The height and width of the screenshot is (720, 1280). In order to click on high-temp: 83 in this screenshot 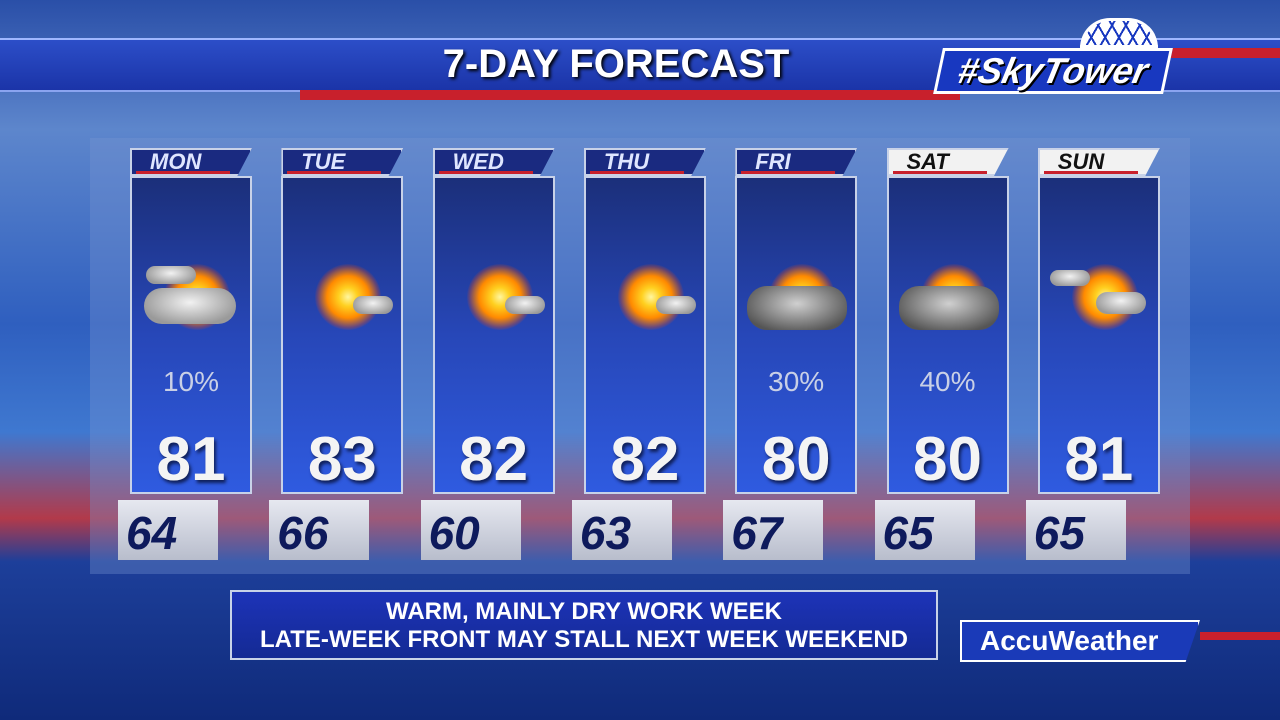, I will do `click(342, 459)`.